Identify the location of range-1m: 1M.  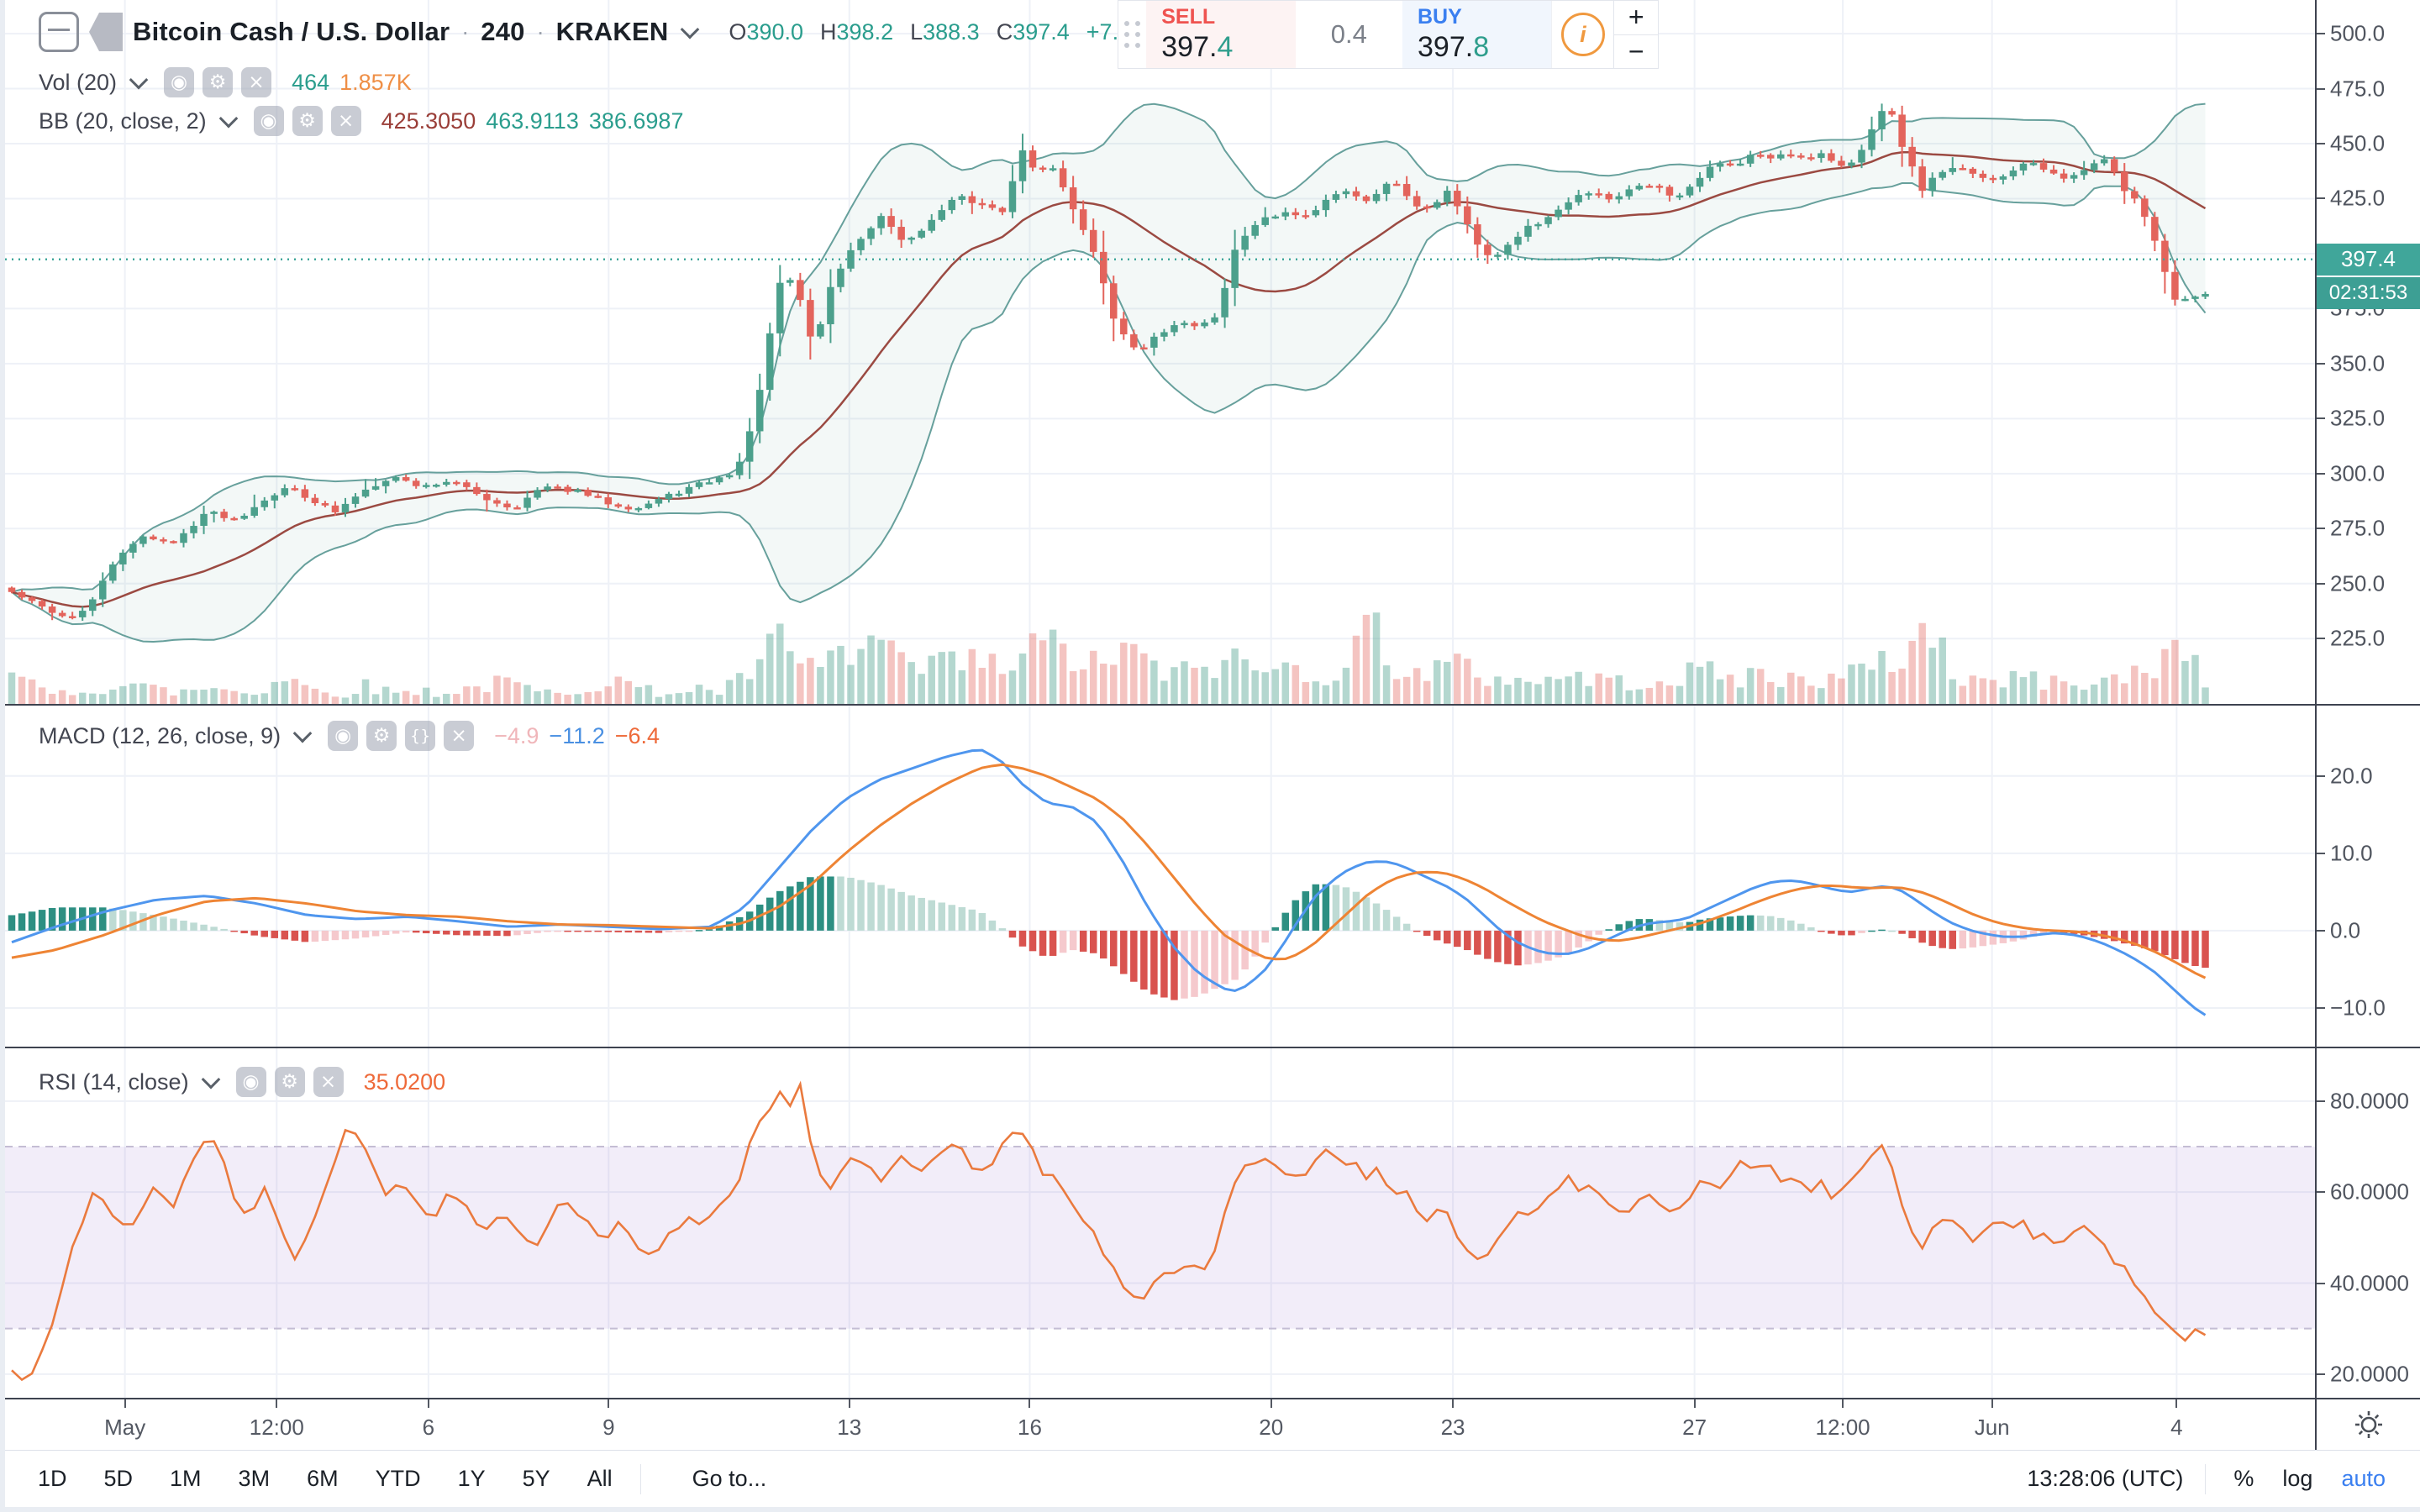
(186, 1478).